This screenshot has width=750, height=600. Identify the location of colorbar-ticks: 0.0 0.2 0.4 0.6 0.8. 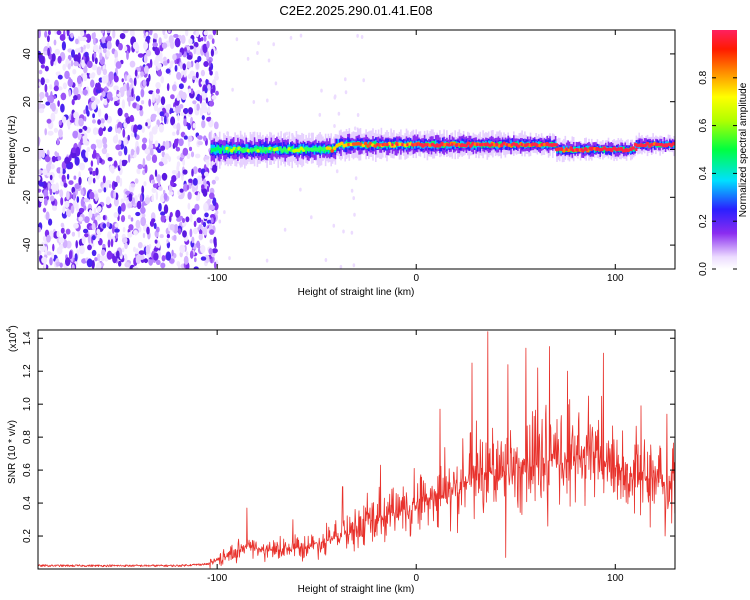
(717, 173).